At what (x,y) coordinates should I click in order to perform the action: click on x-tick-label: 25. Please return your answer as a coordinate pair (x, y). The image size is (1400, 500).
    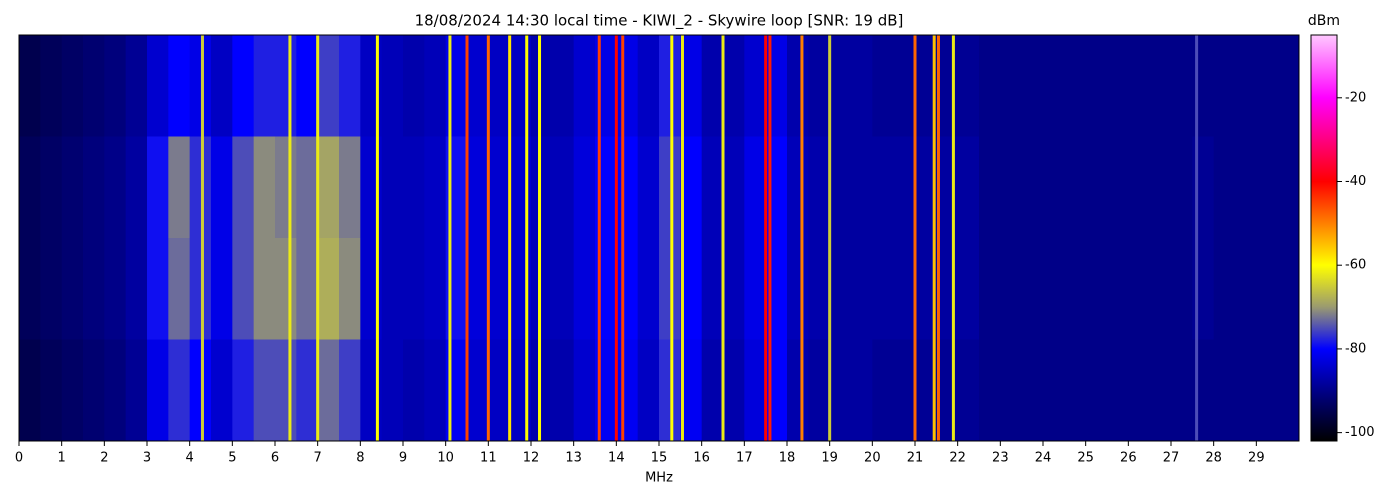
    Looking at the image, I should click on (1085, 458).